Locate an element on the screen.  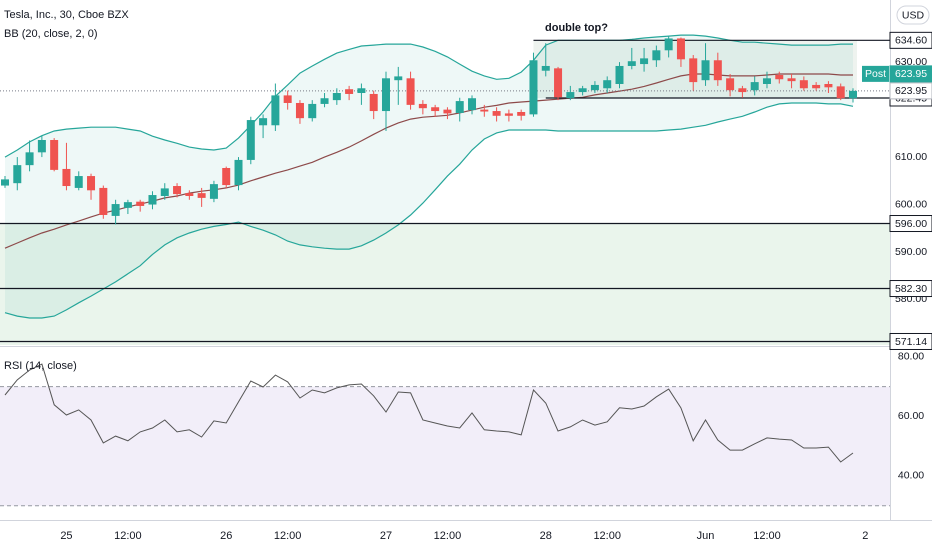
session-label: Post is located at coordinates (875, 74).